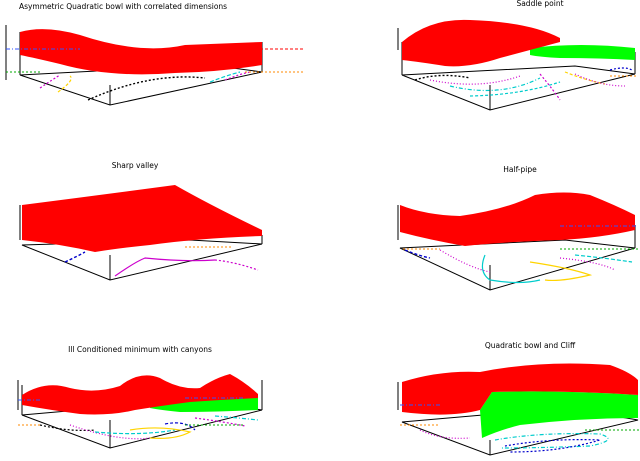 The height and width of the screenshot is (461, 640). I want to click on panel-title: Quadratic bowl and Cliff, so click(530, 345).